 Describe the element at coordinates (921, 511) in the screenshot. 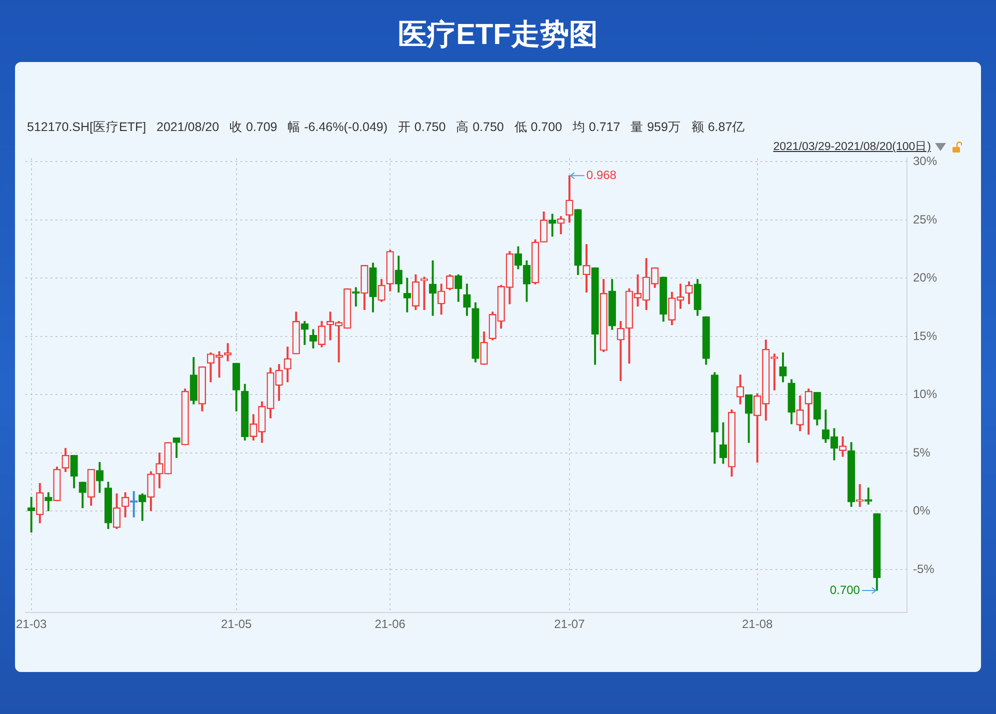

I see `y-tick-label: 0%` at that location.